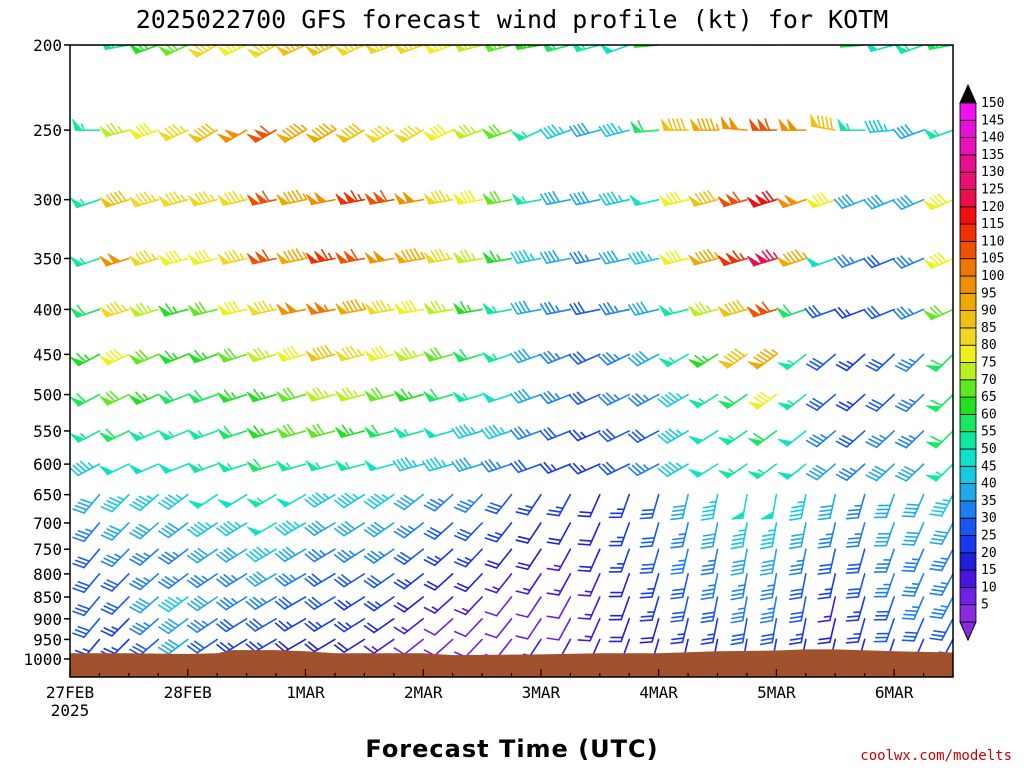 The width and height of the screenshot is (1024, 768). I want to click on y-tick-label: 1000, so click(42, 659).